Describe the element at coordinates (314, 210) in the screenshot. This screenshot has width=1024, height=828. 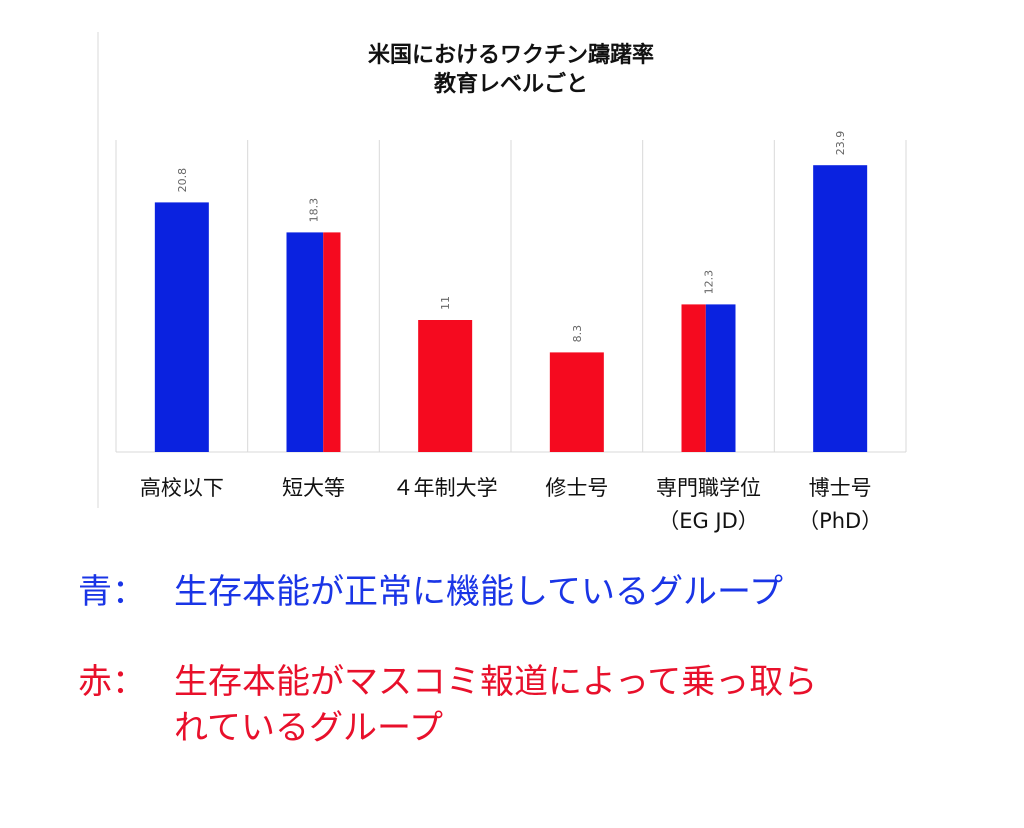
I see `value-label-2: 18.3` at that location.